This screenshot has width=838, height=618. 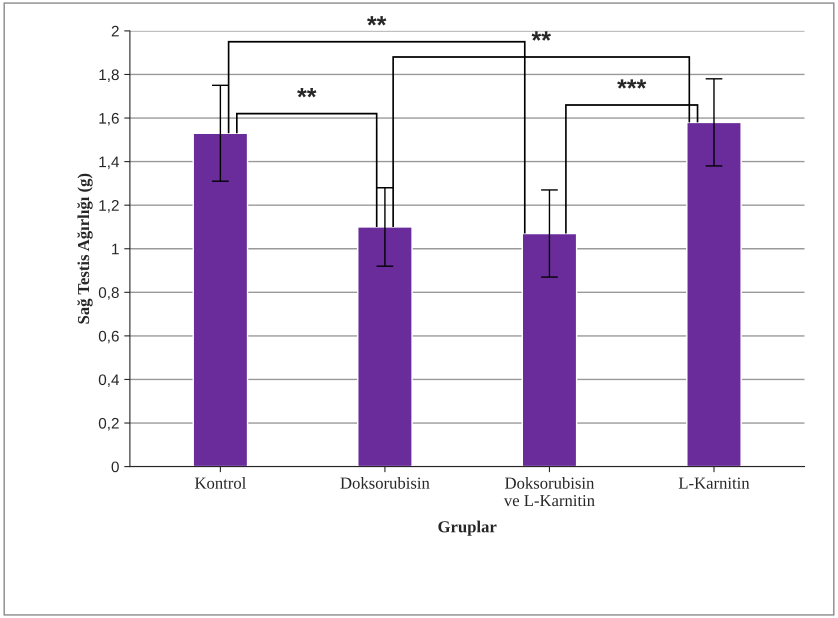 What do you see at coordinates (467, 528) in the screenshot?
I see `x-axis-title: Gruplar` at bounding box center [467, 528].